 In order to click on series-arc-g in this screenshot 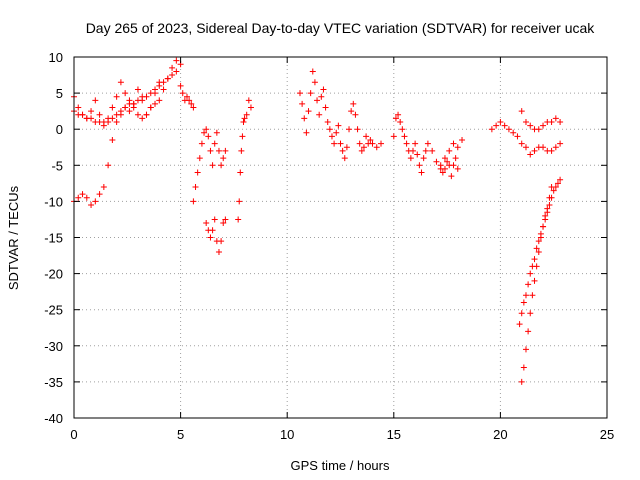, I will do `click(340, 115)`.